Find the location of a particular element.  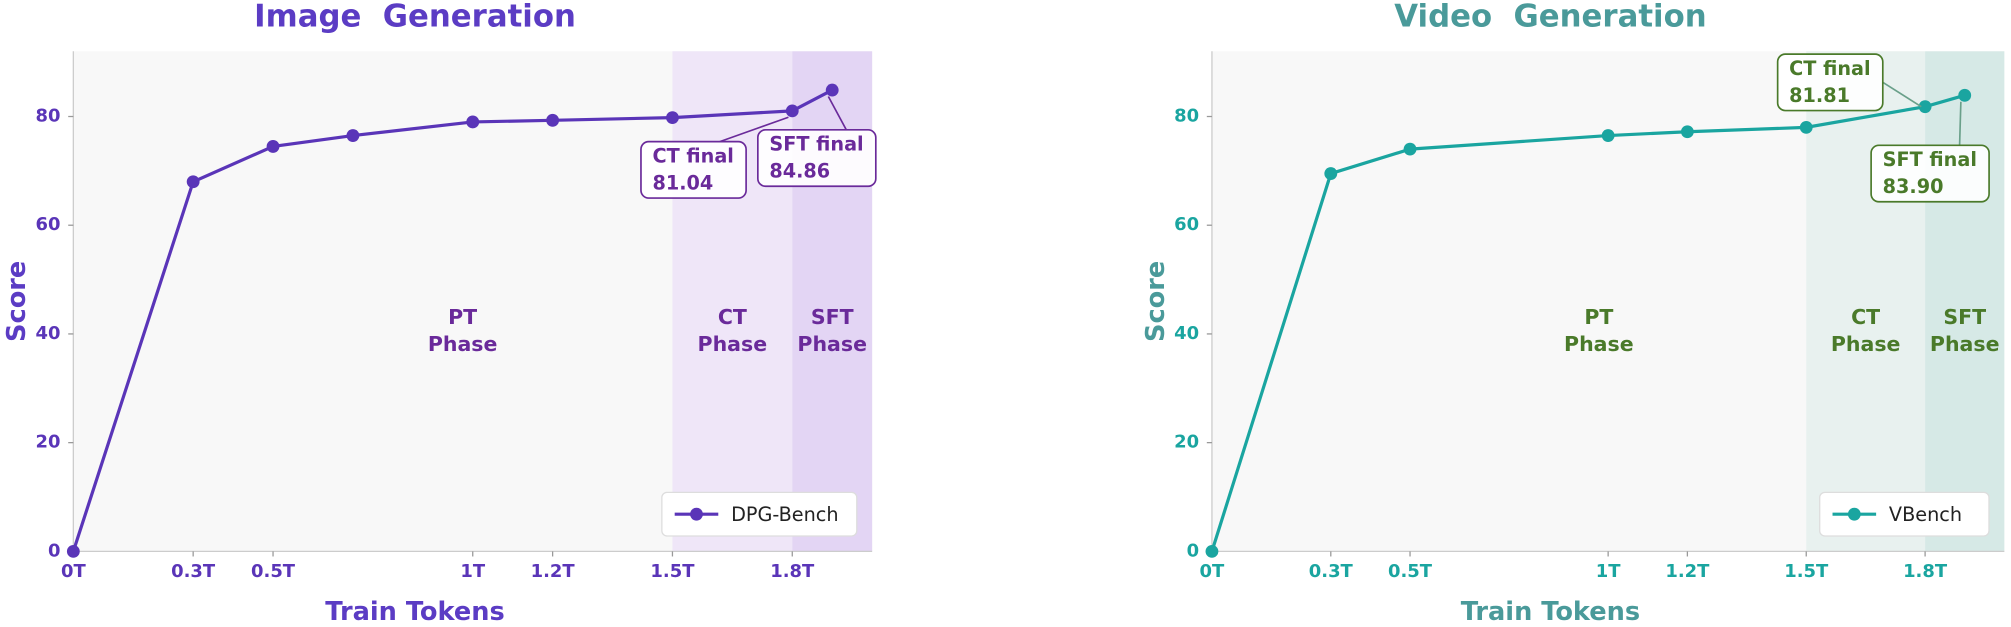

annotation-value: 84.86 is located at coordinates (799, 171).